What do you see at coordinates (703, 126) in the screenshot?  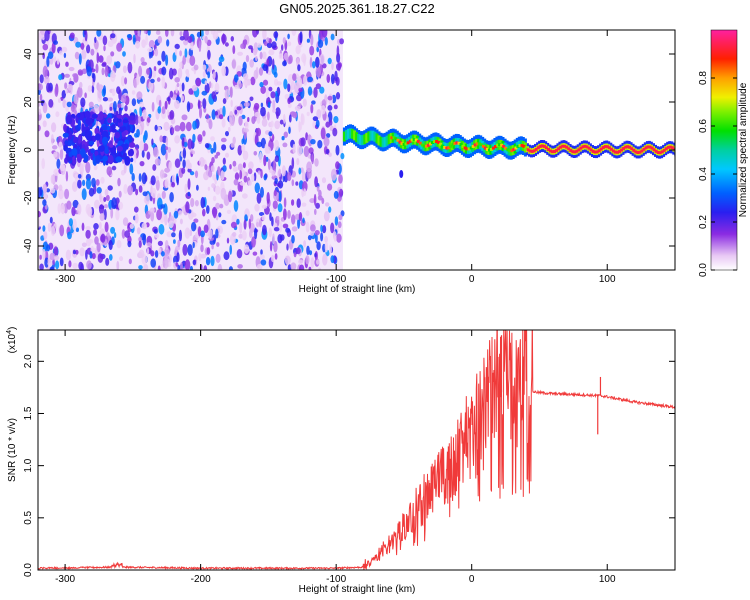 I see `colorbar-tick-label: 0.6` at bounding box center [703, 126].